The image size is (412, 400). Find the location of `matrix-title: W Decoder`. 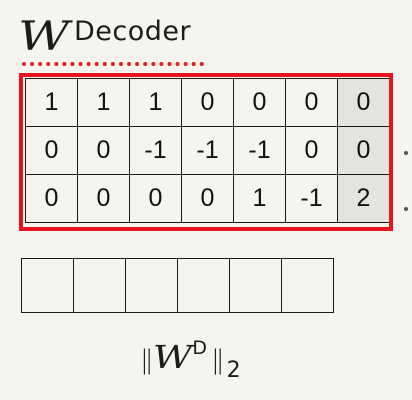

matrix-title: W Decoder is located at coordinates (104, 40).